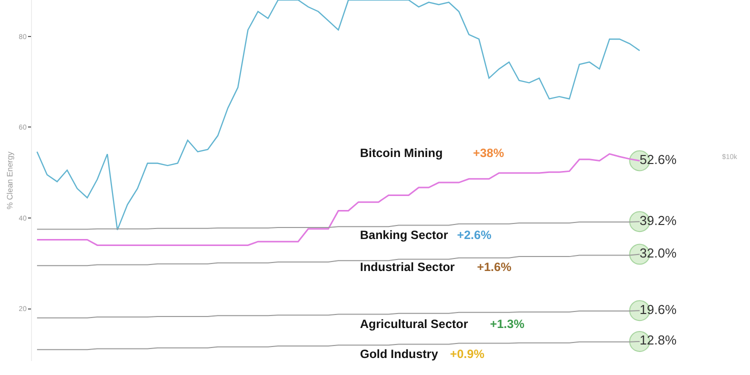 Image resolution: width=750 pixels, height=375 pixels. What do you see at coordinates (488, 153) in the screenshot?
I see `annotation: +38%` at bounding box center [488, 153].